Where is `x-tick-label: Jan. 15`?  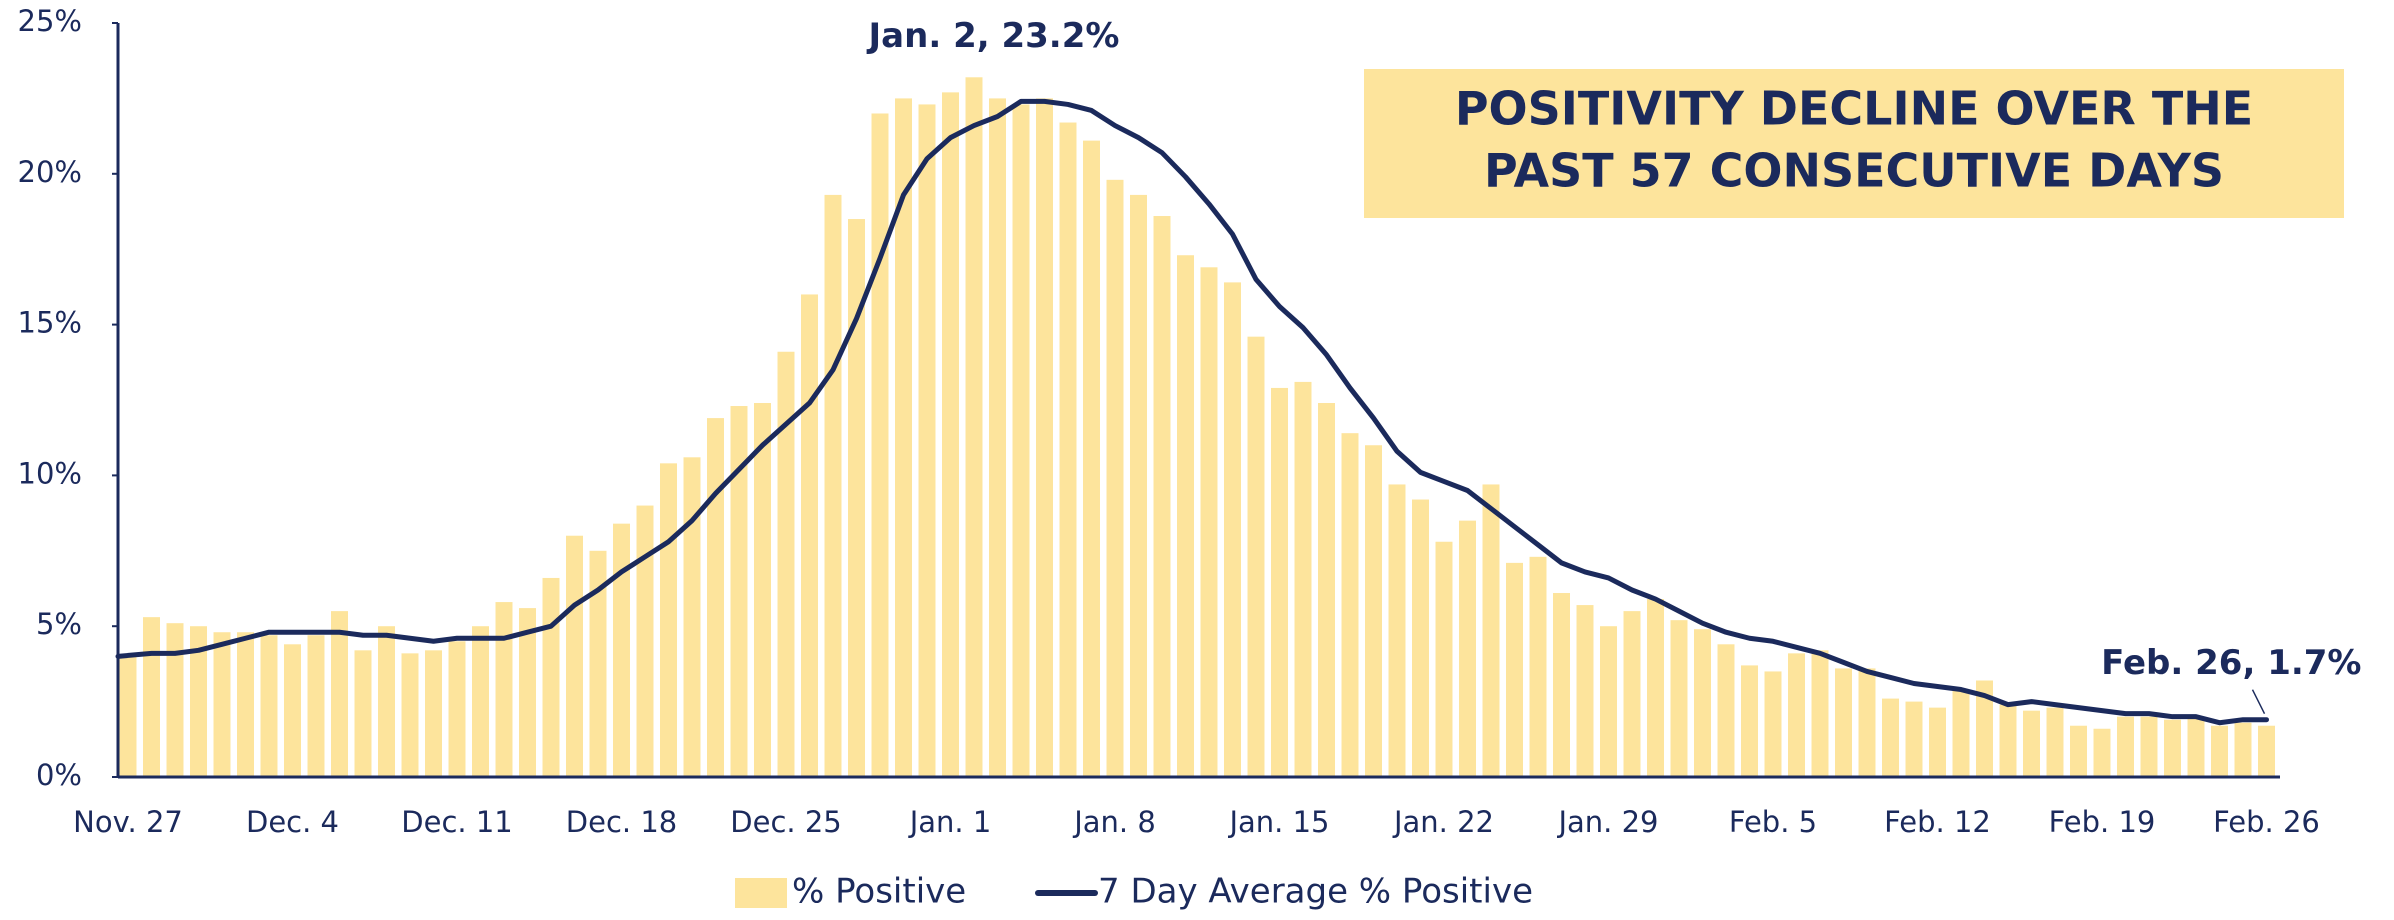 x-tick-label: Jan. 15 is located at coordinates (1278, 822).